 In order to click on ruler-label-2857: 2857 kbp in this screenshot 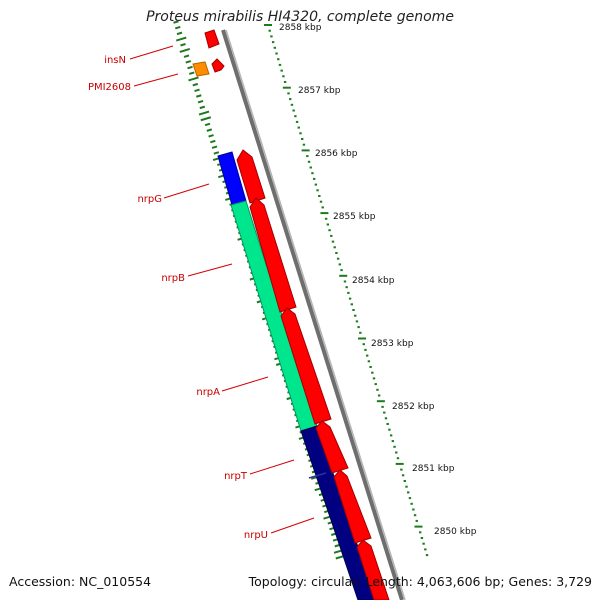, I will do `click(319, 91)`.